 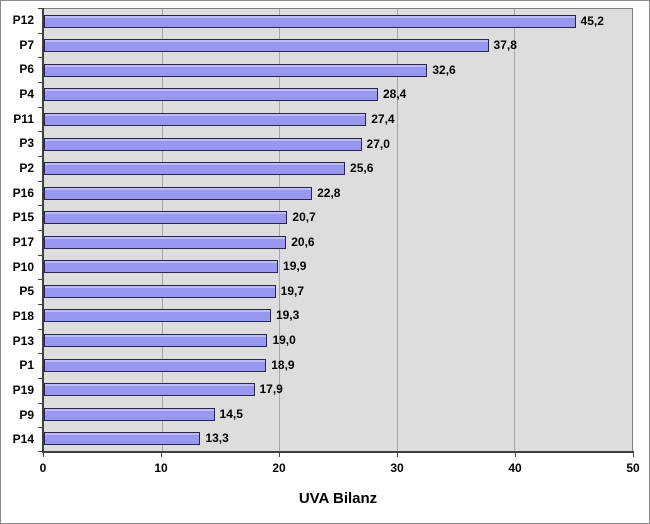 What do you see at coordinates (362, 168) in the screenshot?
I see `bar-value-label: 25,6` at bounding box center [362, 168].